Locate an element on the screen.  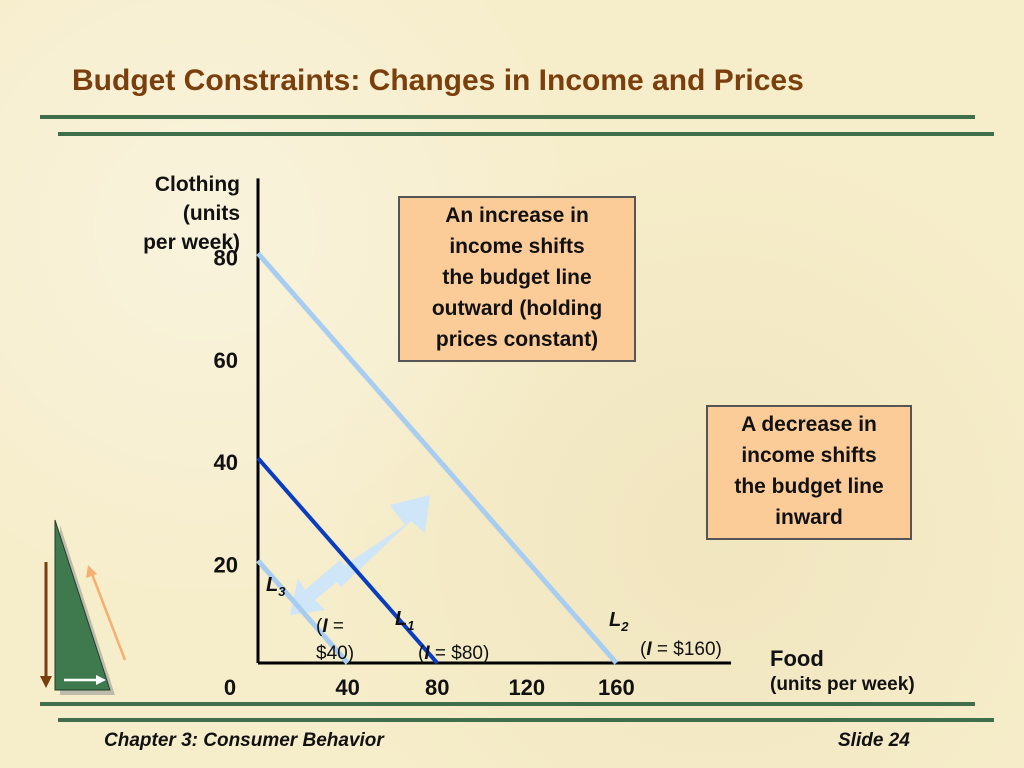
series-label-l3: L3 is located at coordinates (276, 586).